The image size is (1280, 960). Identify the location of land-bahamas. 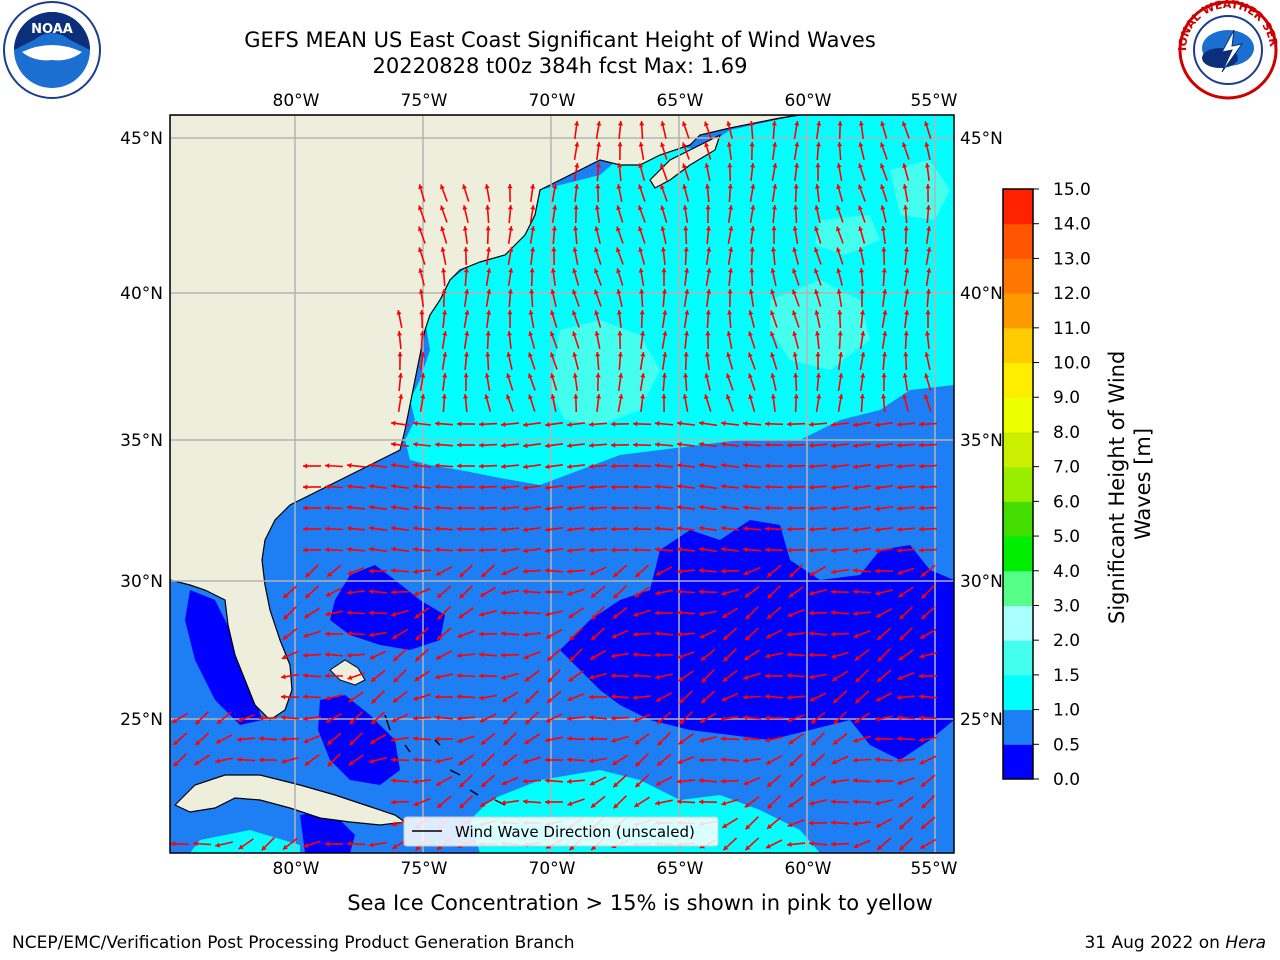
(445, 760).